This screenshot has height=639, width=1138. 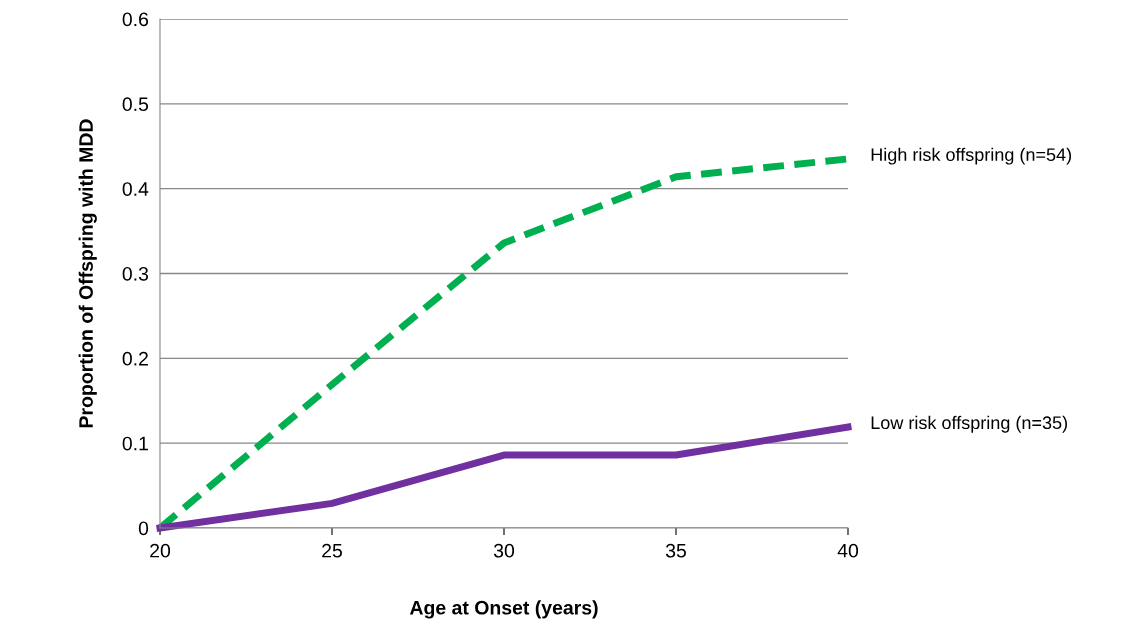 I want to click on x-tick-label: 20, so click(x=160, y=550).